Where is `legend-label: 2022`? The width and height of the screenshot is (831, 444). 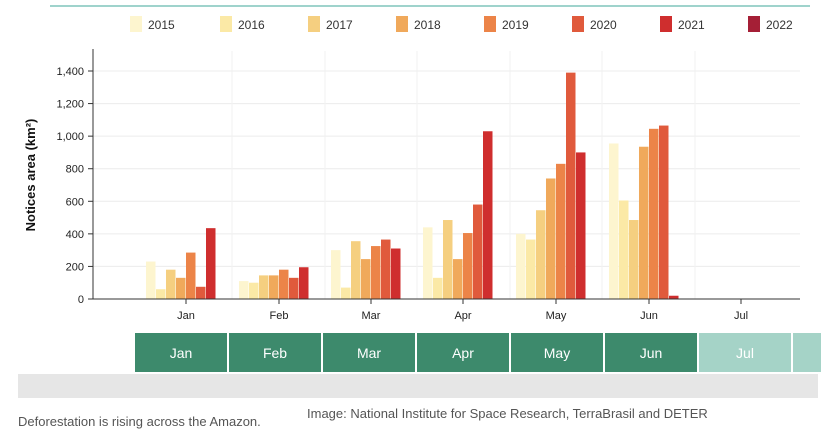
legend-label: 2022 is located at coordinates (779, 25).